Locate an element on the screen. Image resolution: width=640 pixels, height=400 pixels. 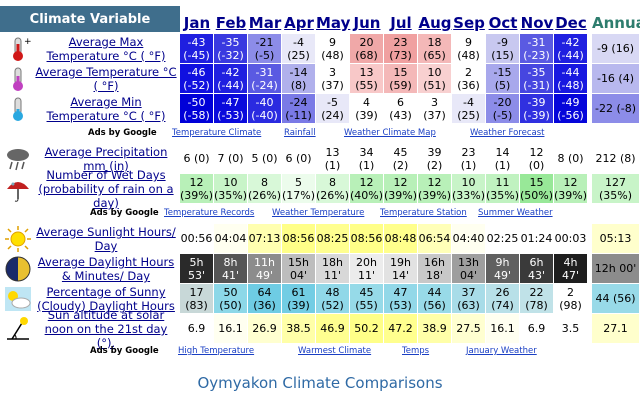
month-header-jun: Jun is located at coordinates (367, 23).